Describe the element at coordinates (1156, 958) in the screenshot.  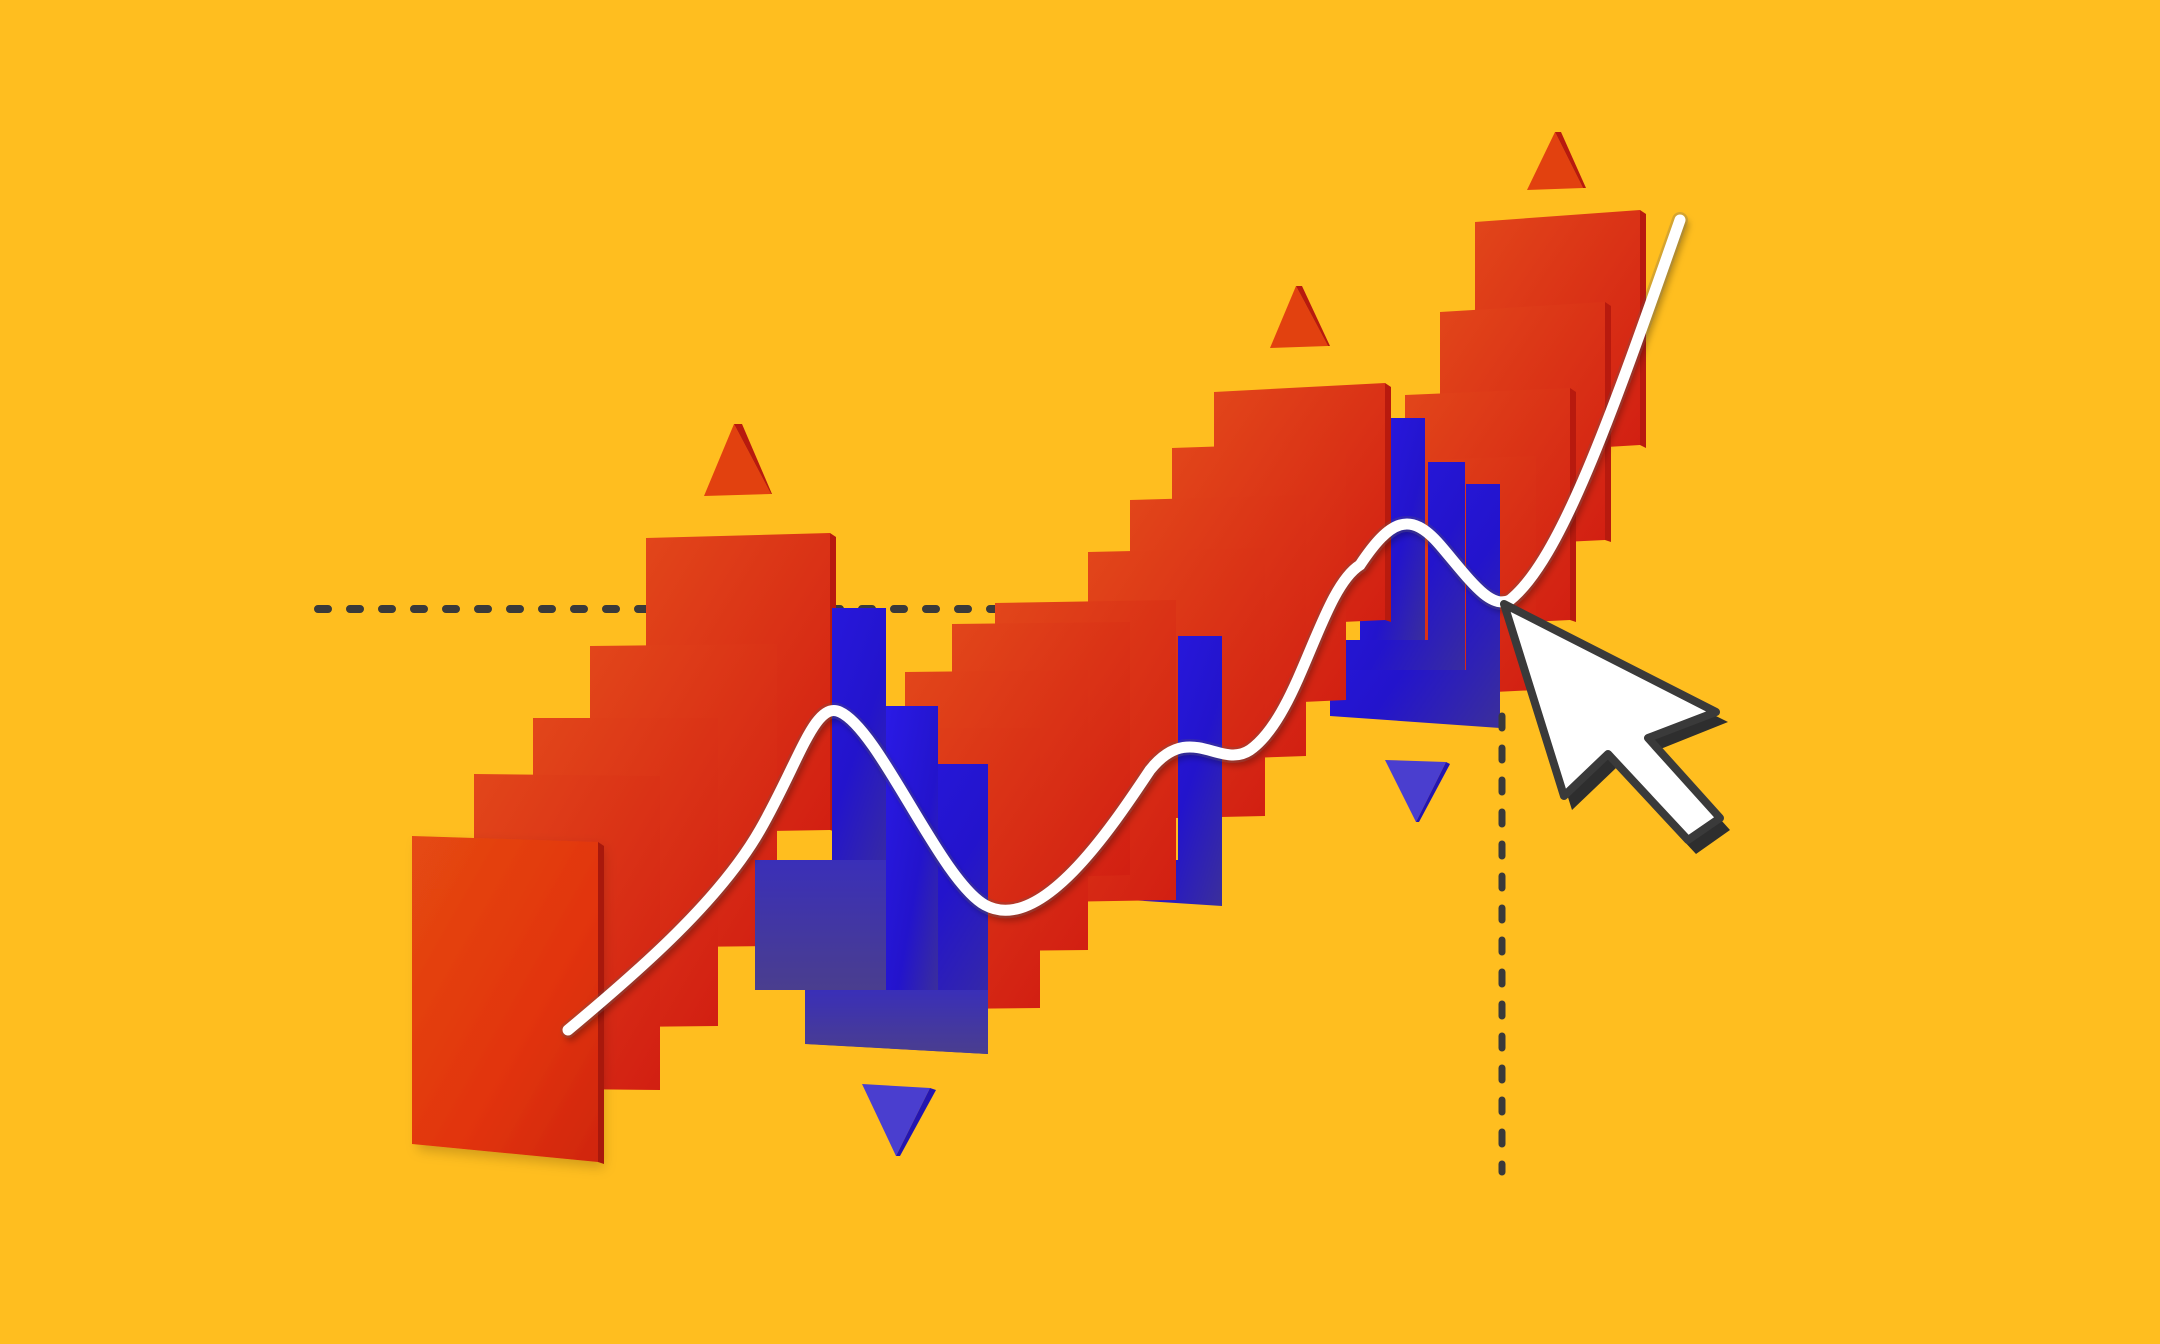
I see `down-markers` at that location.